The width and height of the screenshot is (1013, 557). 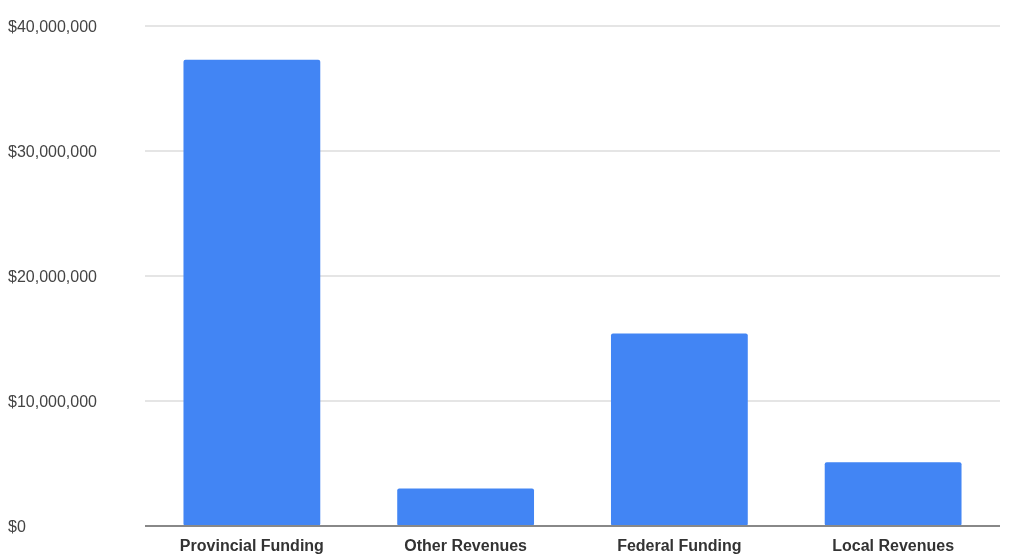 I want to click on x-tick-label: Other Revenues, so click(x=466, y=545).